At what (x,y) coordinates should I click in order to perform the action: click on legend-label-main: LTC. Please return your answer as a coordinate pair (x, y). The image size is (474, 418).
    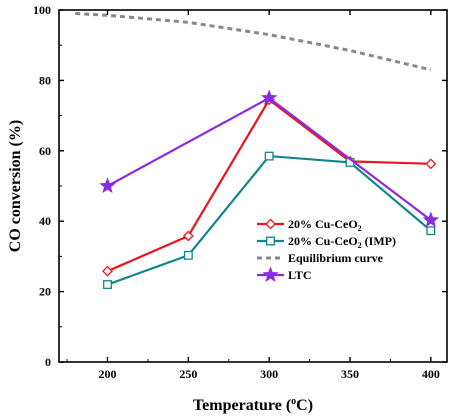
    Looking at the image, I should click on (300, 275).